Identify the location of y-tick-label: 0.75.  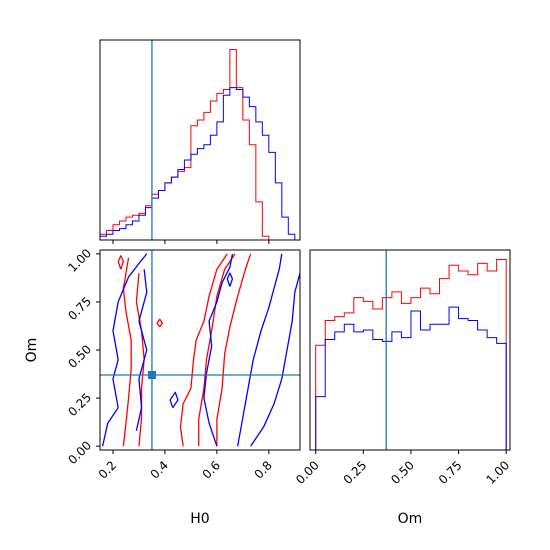
(79, 308).